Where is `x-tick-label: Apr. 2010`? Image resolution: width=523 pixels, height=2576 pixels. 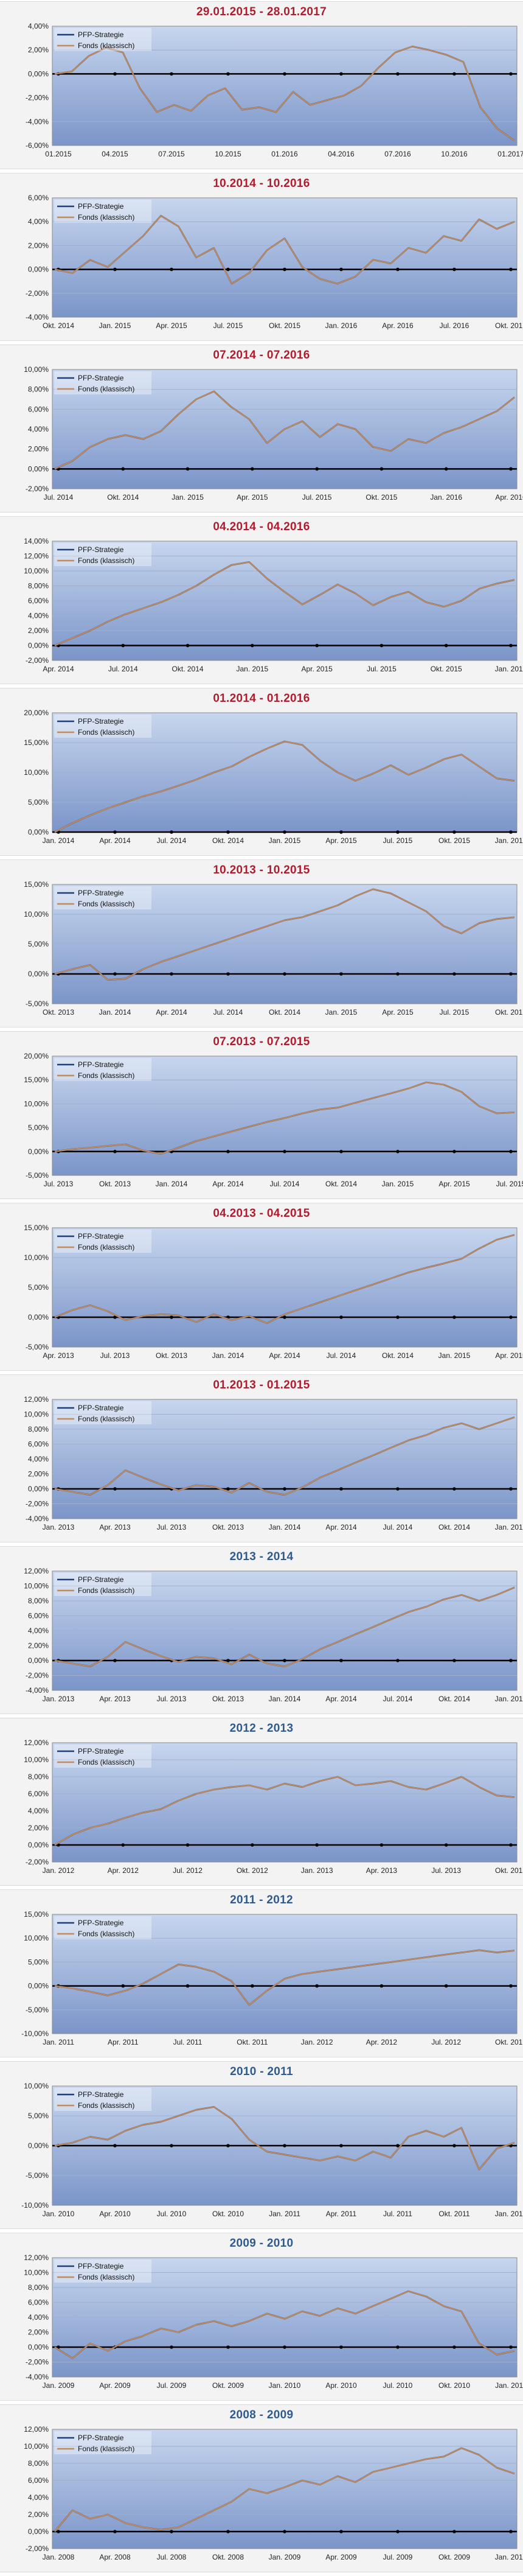 x-tick-label: Apr. 2010 is located at coordinates (341, 2385).